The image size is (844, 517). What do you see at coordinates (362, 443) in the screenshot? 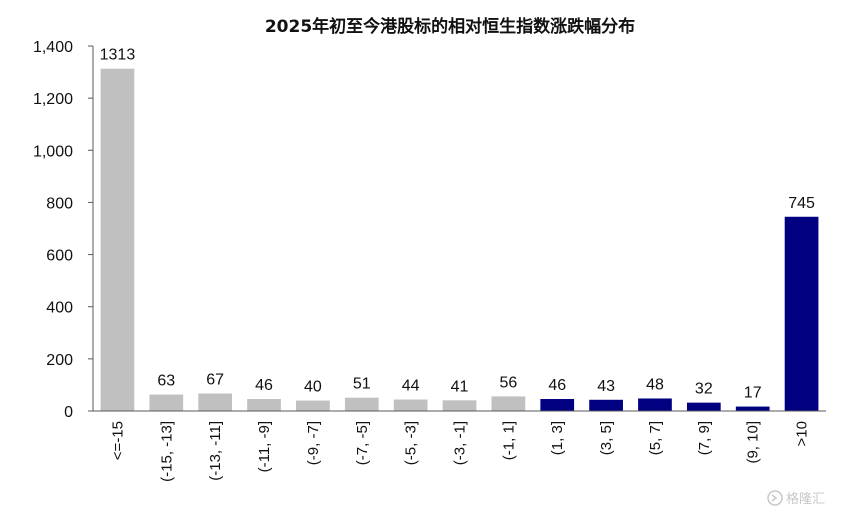
I see `x-tick-label: (-7, -5]` at bounding box center [362, 443].